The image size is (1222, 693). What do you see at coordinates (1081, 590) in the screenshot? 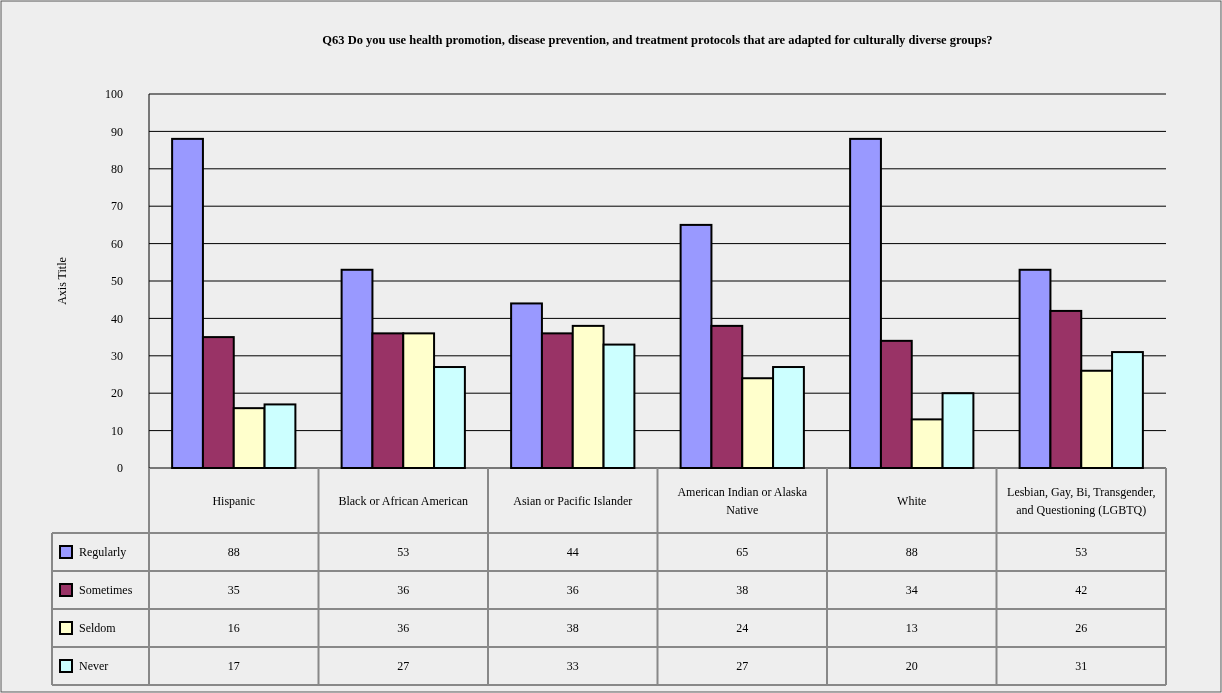
I see `data-label: 42` at bounding box center [1081, 590].